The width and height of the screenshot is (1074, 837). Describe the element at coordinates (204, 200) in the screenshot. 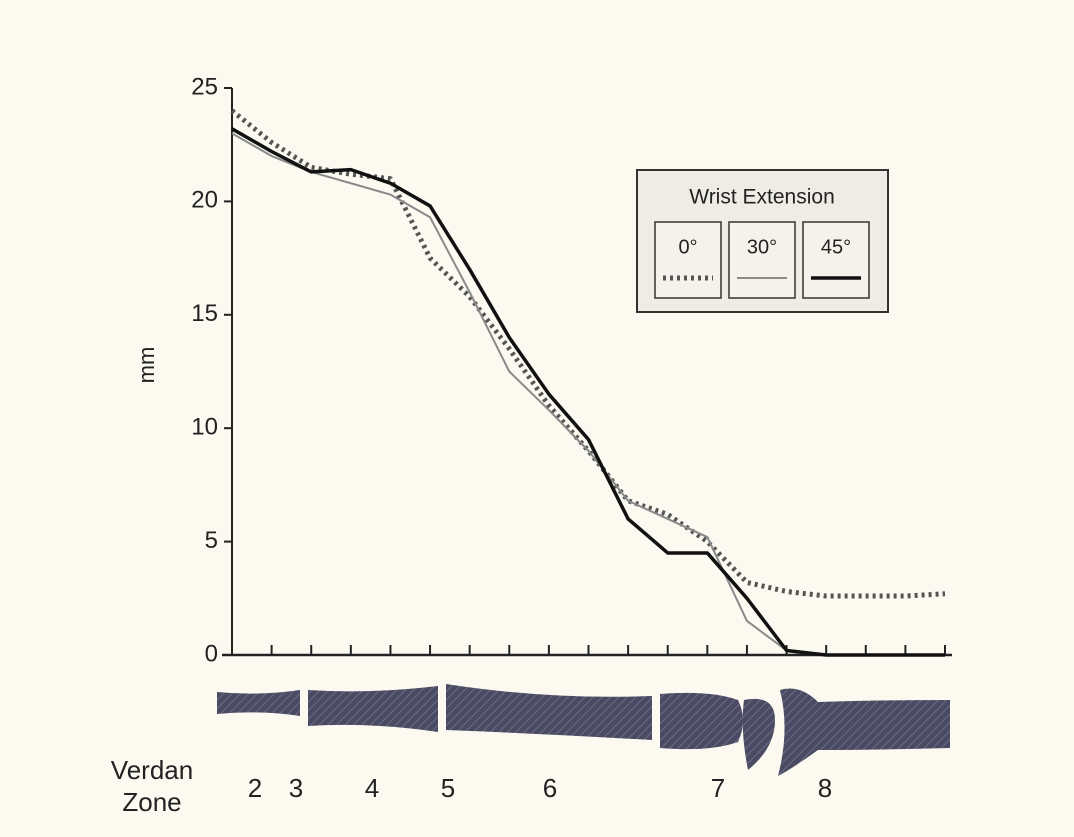

I see `y-tick-label: 20` at that location.